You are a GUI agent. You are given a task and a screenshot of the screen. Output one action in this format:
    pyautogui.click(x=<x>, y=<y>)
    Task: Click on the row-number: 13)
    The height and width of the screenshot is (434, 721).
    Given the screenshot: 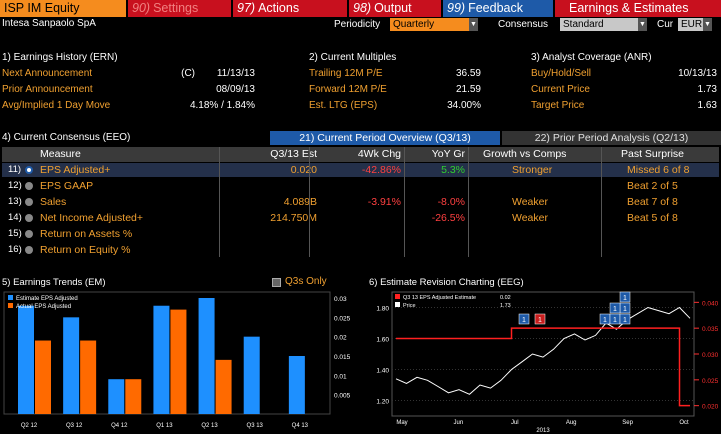 What is the action you would take?
    pyautogui.click(x=15, y=201)
    